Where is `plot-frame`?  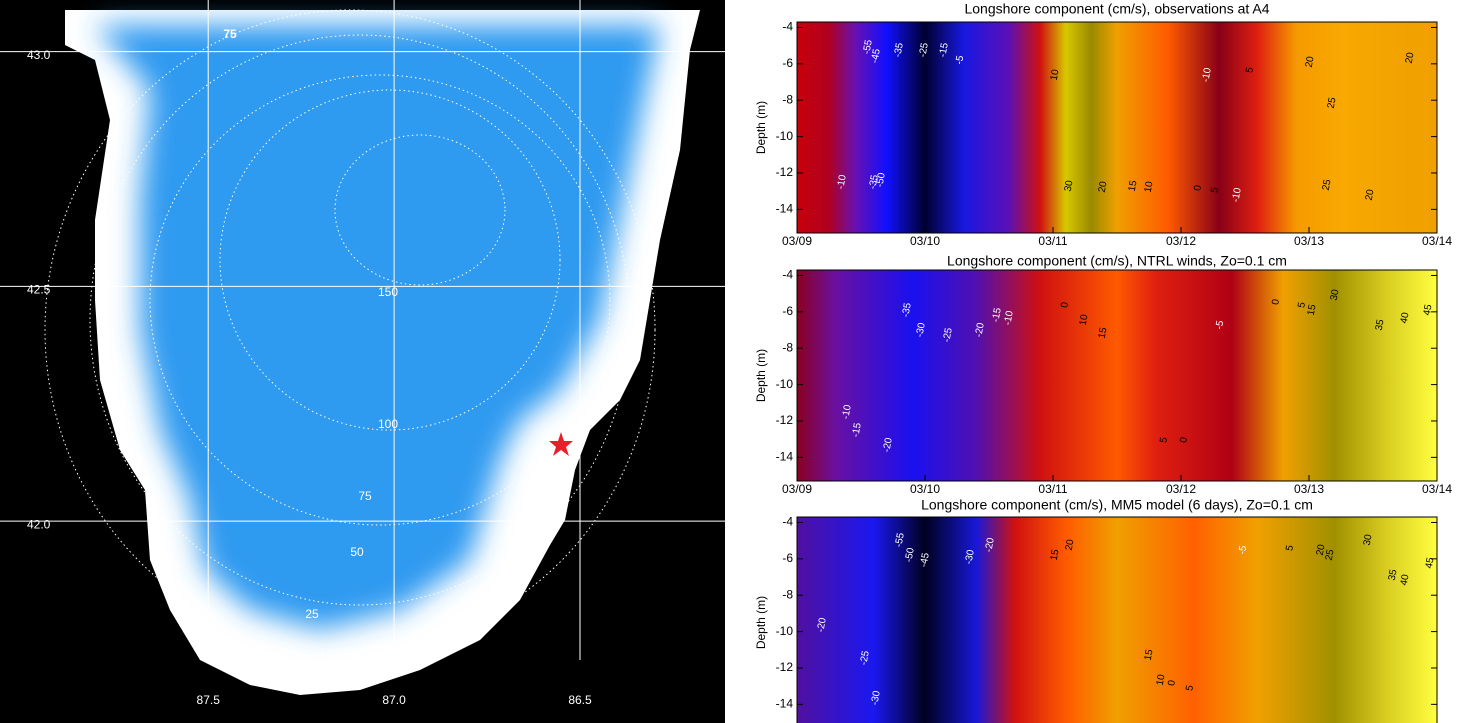 plot-frame is located at coordinates (1117, 619).